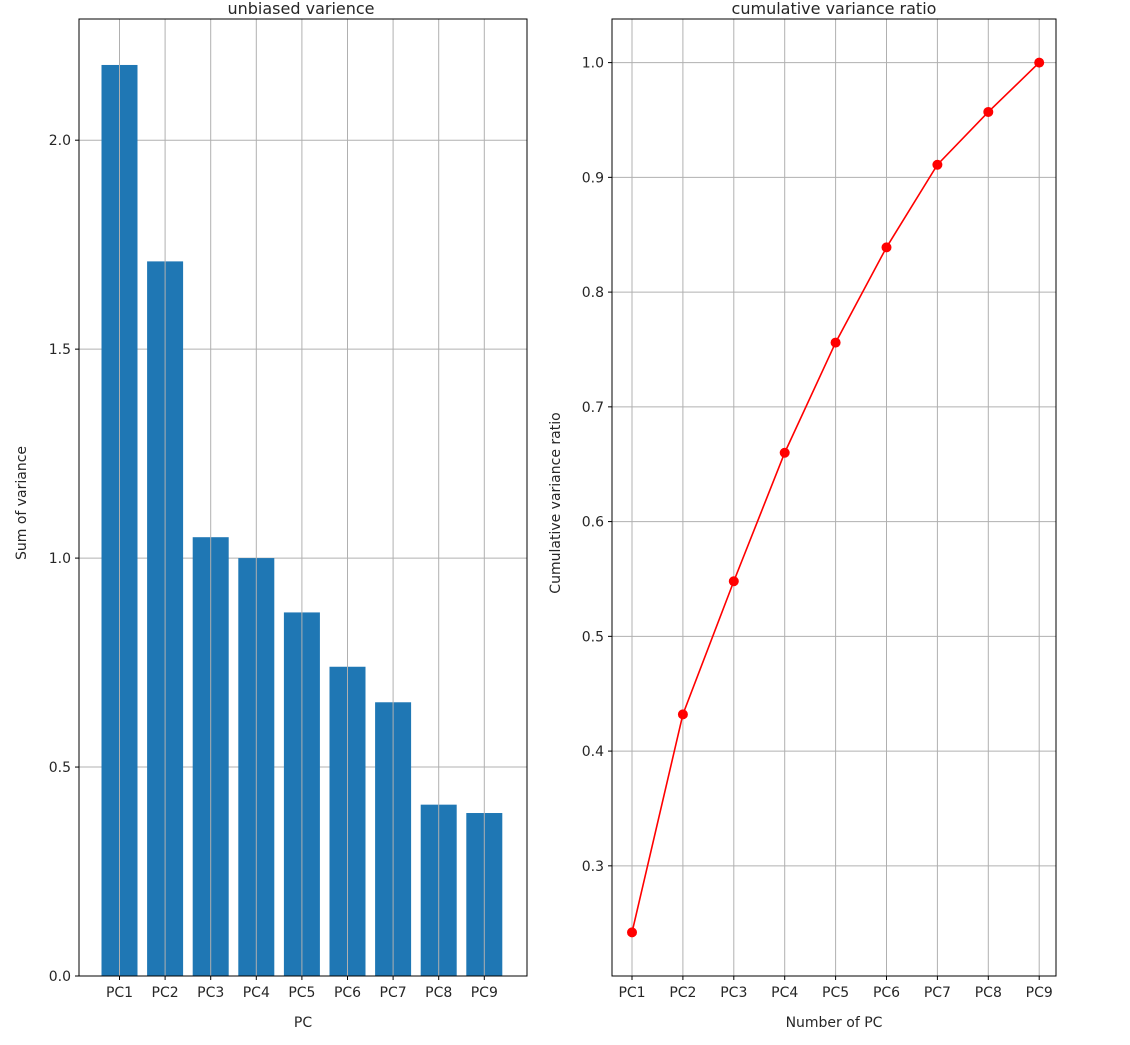 The width and height of the screenshot is (1130, 1045). What do you see at coordinates (22, 503) in the screenshot?
I see `bar-chart-y-label: Sum of variance` at bounding box center [22, 503].